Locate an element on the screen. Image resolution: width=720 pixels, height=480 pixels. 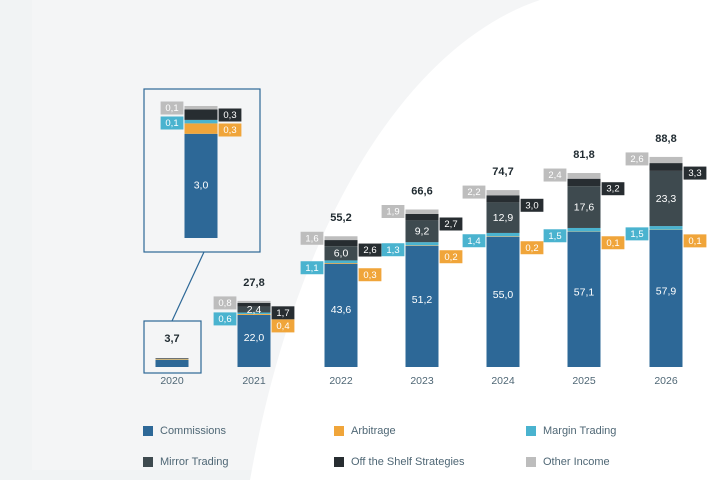
data-label-off-the-shelf-2022: 2,6 is located at coordinates (369, 250).